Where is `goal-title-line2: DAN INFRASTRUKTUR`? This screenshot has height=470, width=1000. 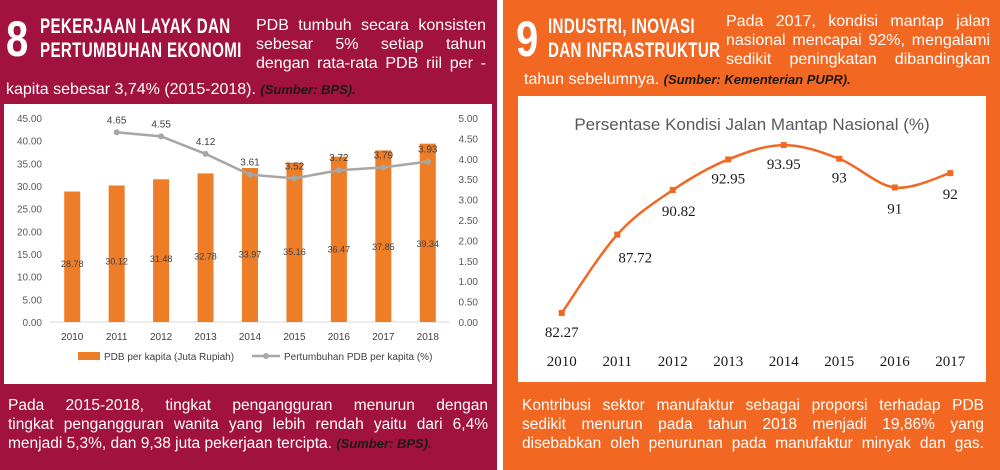 goal-title-line2: DAN INFRASTRUKTUR is located at coordinates (634, 50).